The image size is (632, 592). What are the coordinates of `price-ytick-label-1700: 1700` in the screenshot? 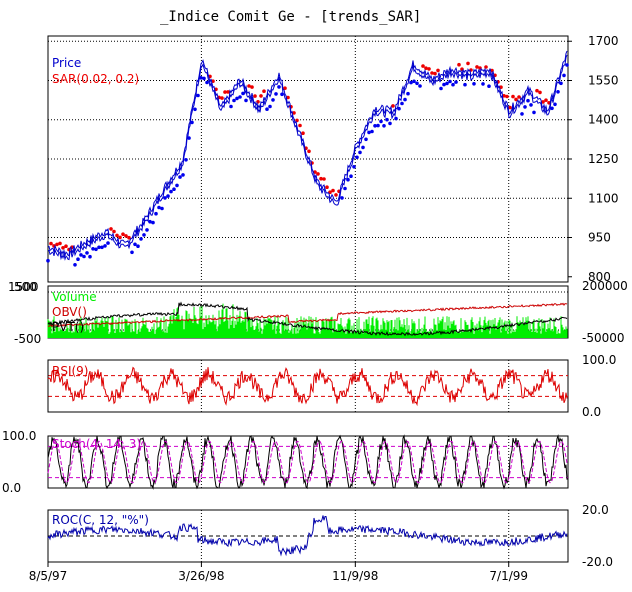 It's located at (603, 41).